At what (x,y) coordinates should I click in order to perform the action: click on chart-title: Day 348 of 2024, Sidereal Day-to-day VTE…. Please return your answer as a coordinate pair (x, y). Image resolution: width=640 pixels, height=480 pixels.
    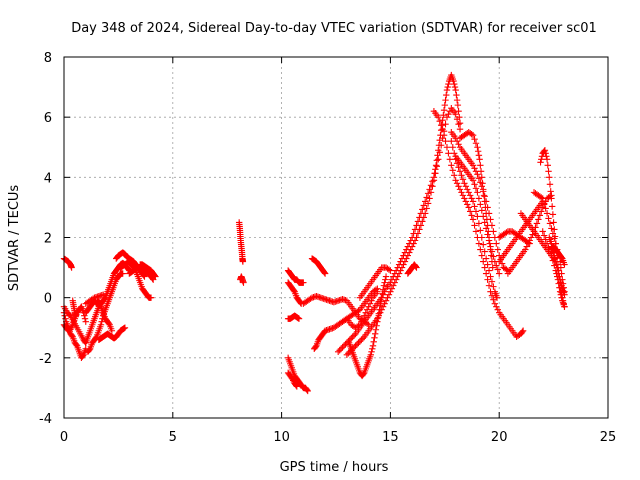
    Looking at the image, I should click on (334, 28).